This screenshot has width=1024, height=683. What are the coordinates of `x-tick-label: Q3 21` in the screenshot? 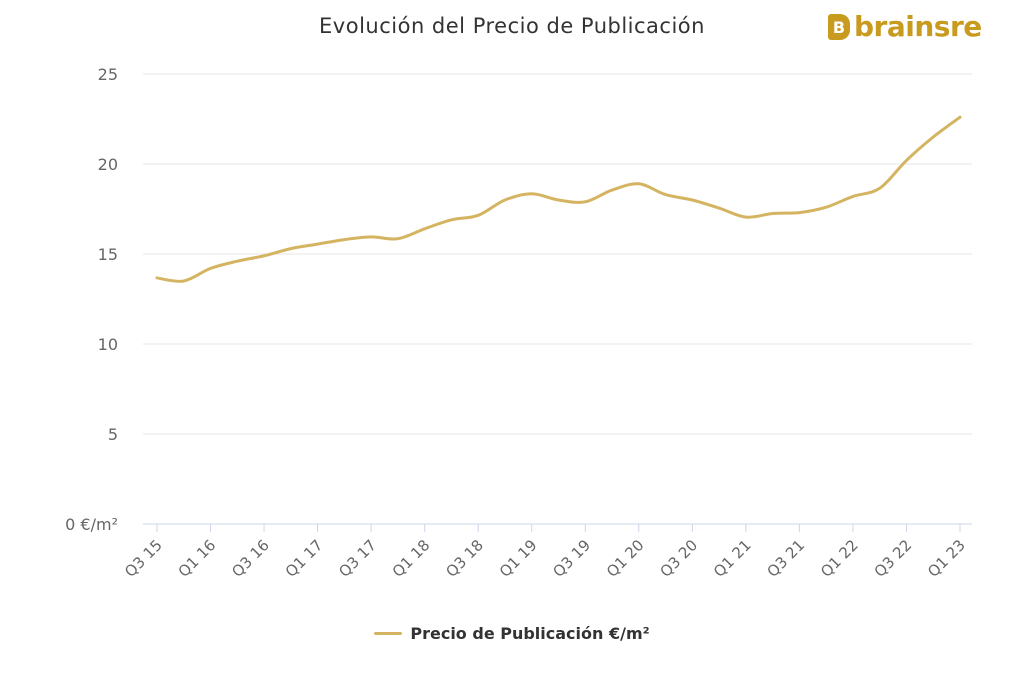 It's located at (786, 558).